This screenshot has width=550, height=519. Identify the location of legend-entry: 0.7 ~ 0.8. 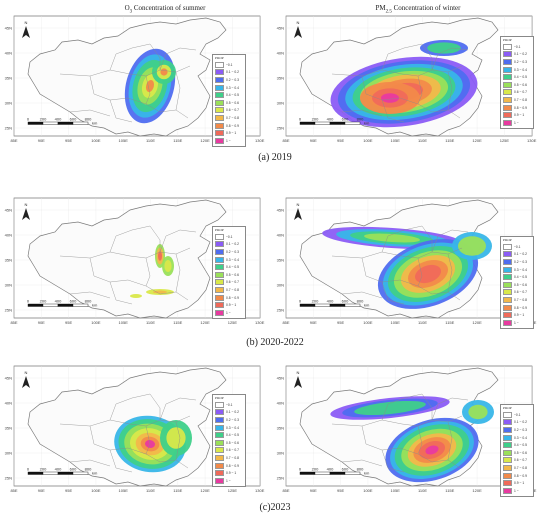
(517, 100).